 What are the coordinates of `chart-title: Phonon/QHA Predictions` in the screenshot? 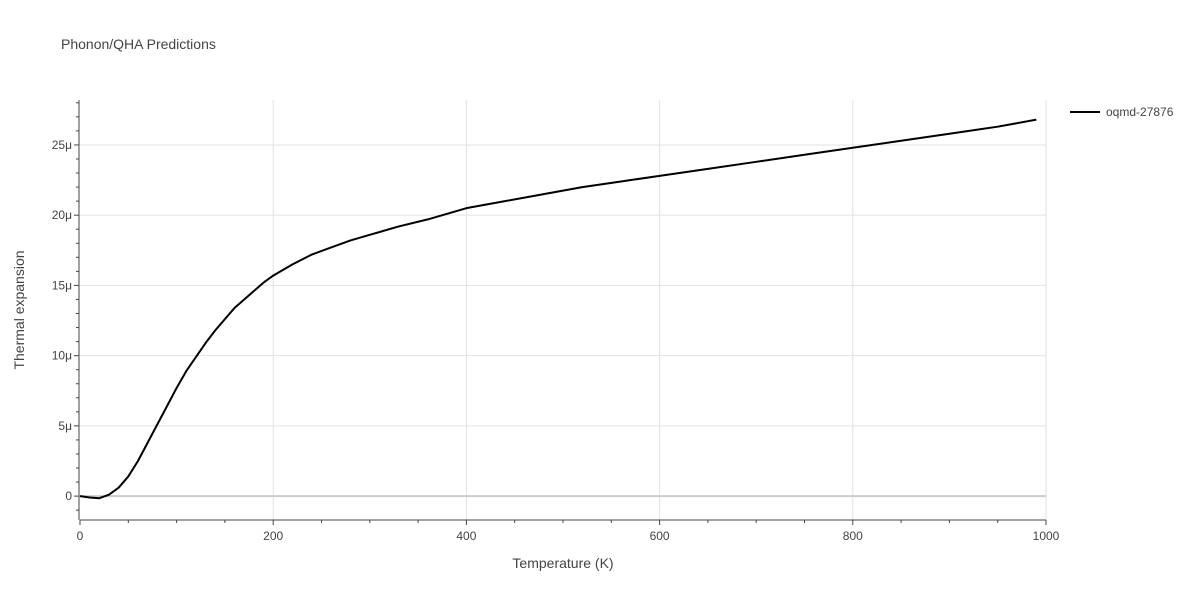 It's located at (138, 44).